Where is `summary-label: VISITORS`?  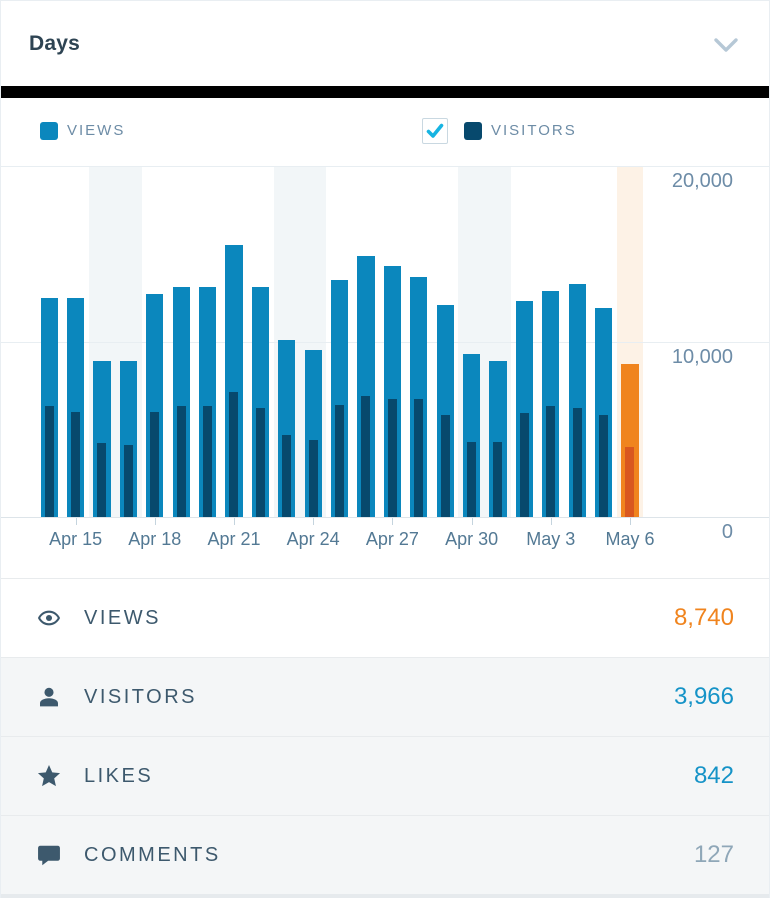
summary-label: VISITORS is located at coordinates (140, 696).